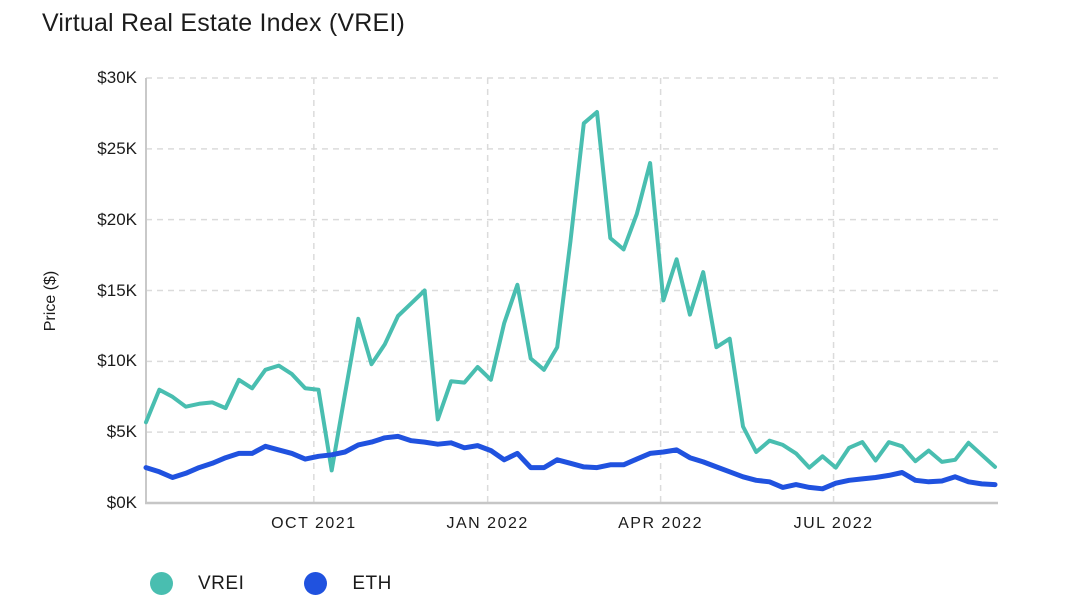  Describe the element at coordinates (197, 583) in the screenshot. I see `legend-item-vrei: VREI` at that location.